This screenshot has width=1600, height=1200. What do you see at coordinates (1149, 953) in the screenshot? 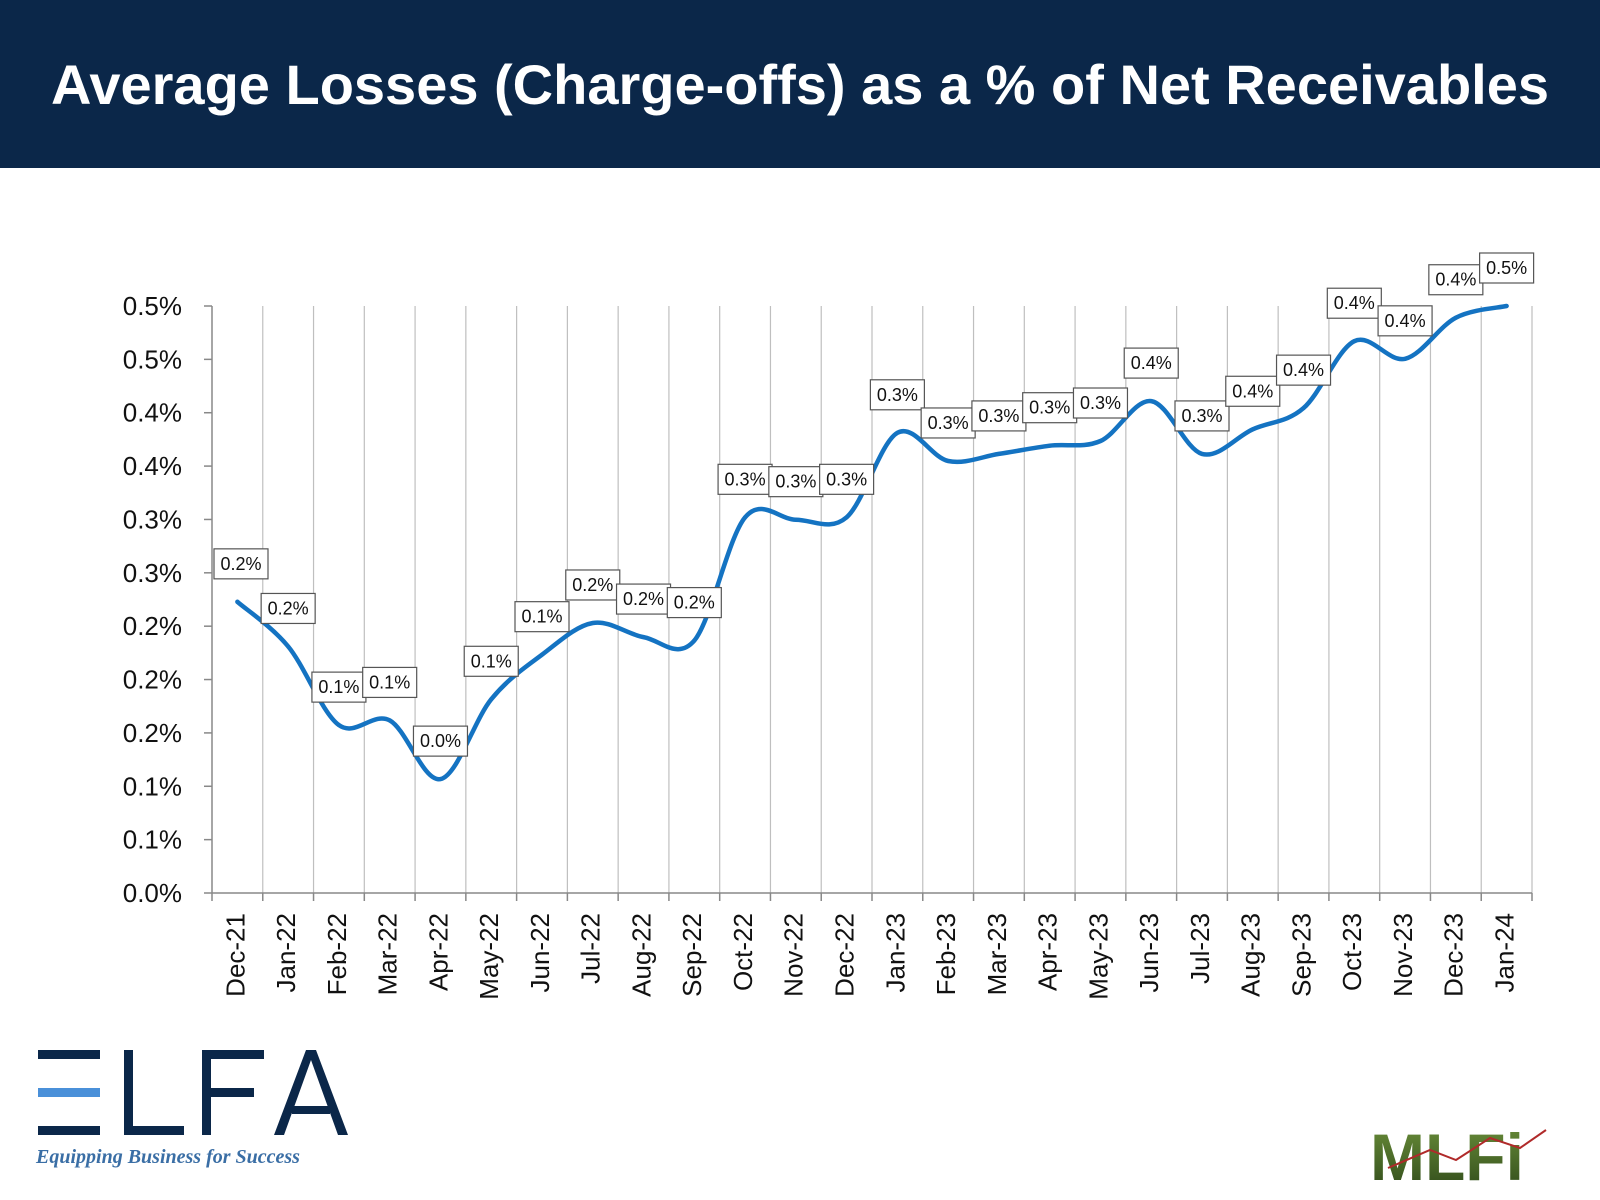
I see `x-tick-label: Jun-23` at bounding box center [1149, 953].